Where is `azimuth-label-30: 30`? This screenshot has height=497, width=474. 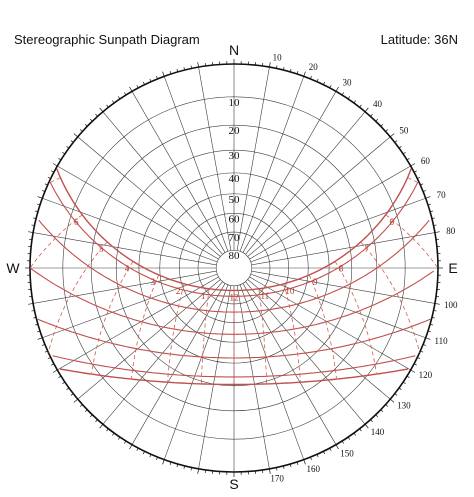
azimuth-label-30: 30 is located at coordinates (348, 83).